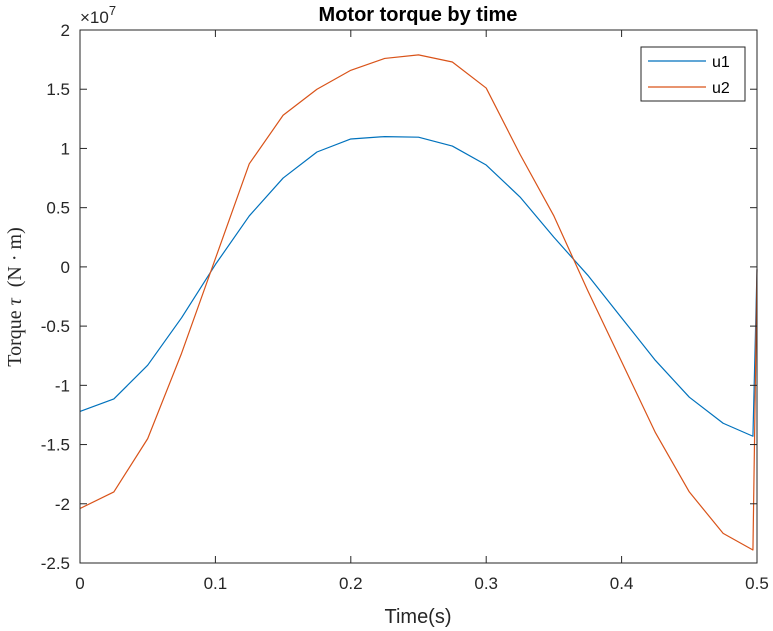  I want to click on y-tick-label-0: 2, so click(65, 30).